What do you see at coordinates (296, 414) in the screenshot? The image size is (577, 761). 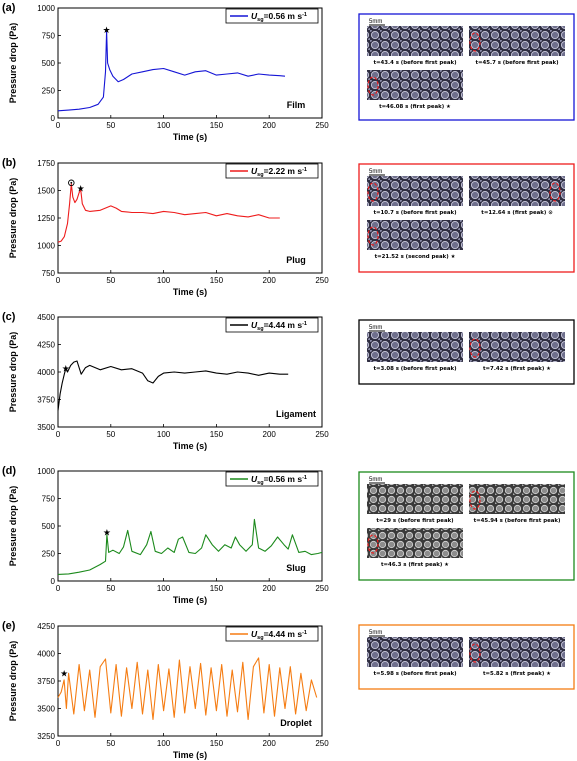 I see `regime-label: Ligament` at bounding box center [296, 414].